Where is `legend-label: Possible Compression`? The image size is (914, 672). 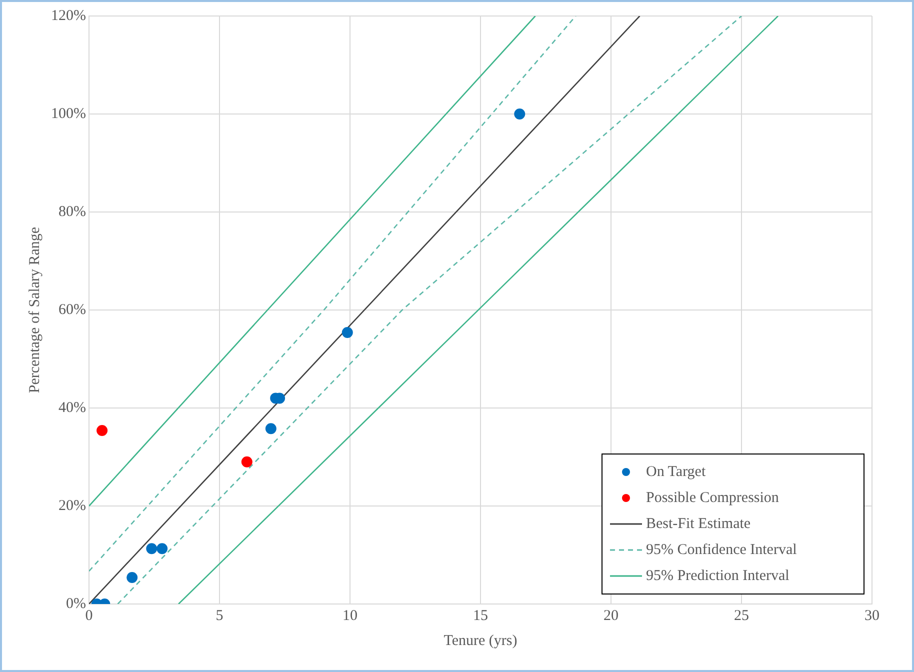 legend-label: Possible Compression is located at coordinates (713, 498).